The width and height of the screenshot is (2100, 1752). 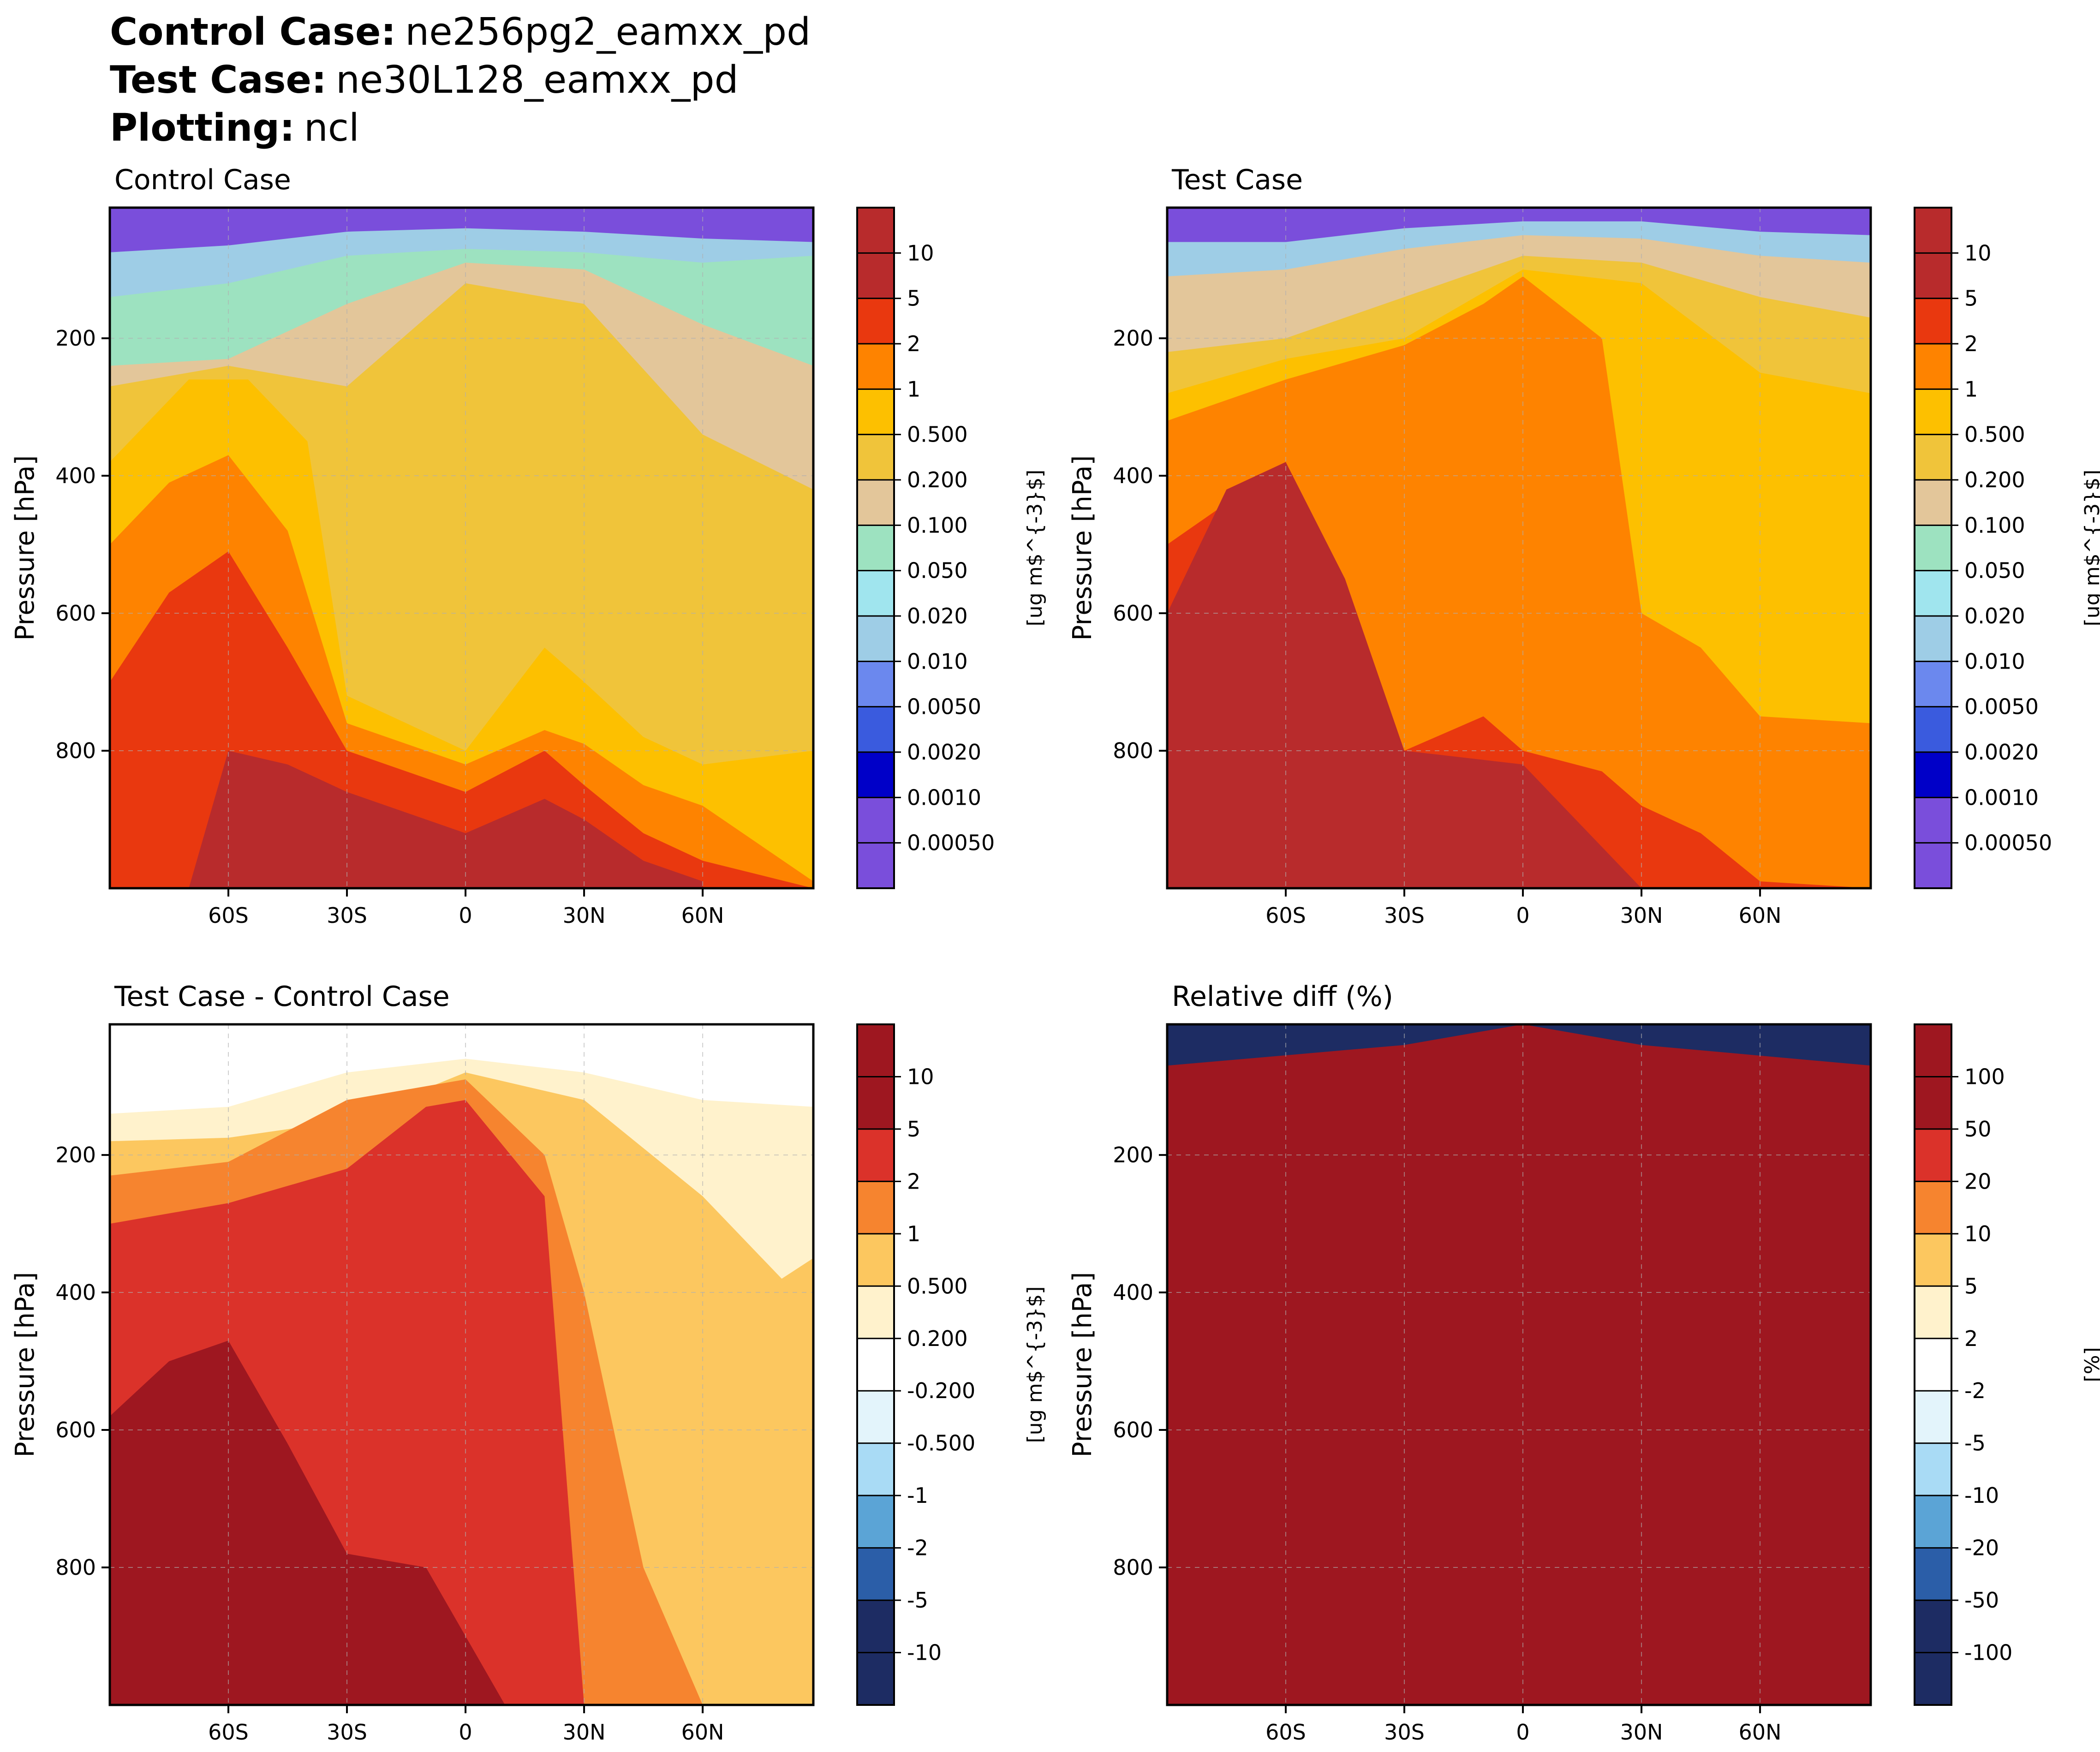 What do you see at coordinates (461, 548) in the screenshot?
I see `plot-frame` at bounding box center [461, 548].